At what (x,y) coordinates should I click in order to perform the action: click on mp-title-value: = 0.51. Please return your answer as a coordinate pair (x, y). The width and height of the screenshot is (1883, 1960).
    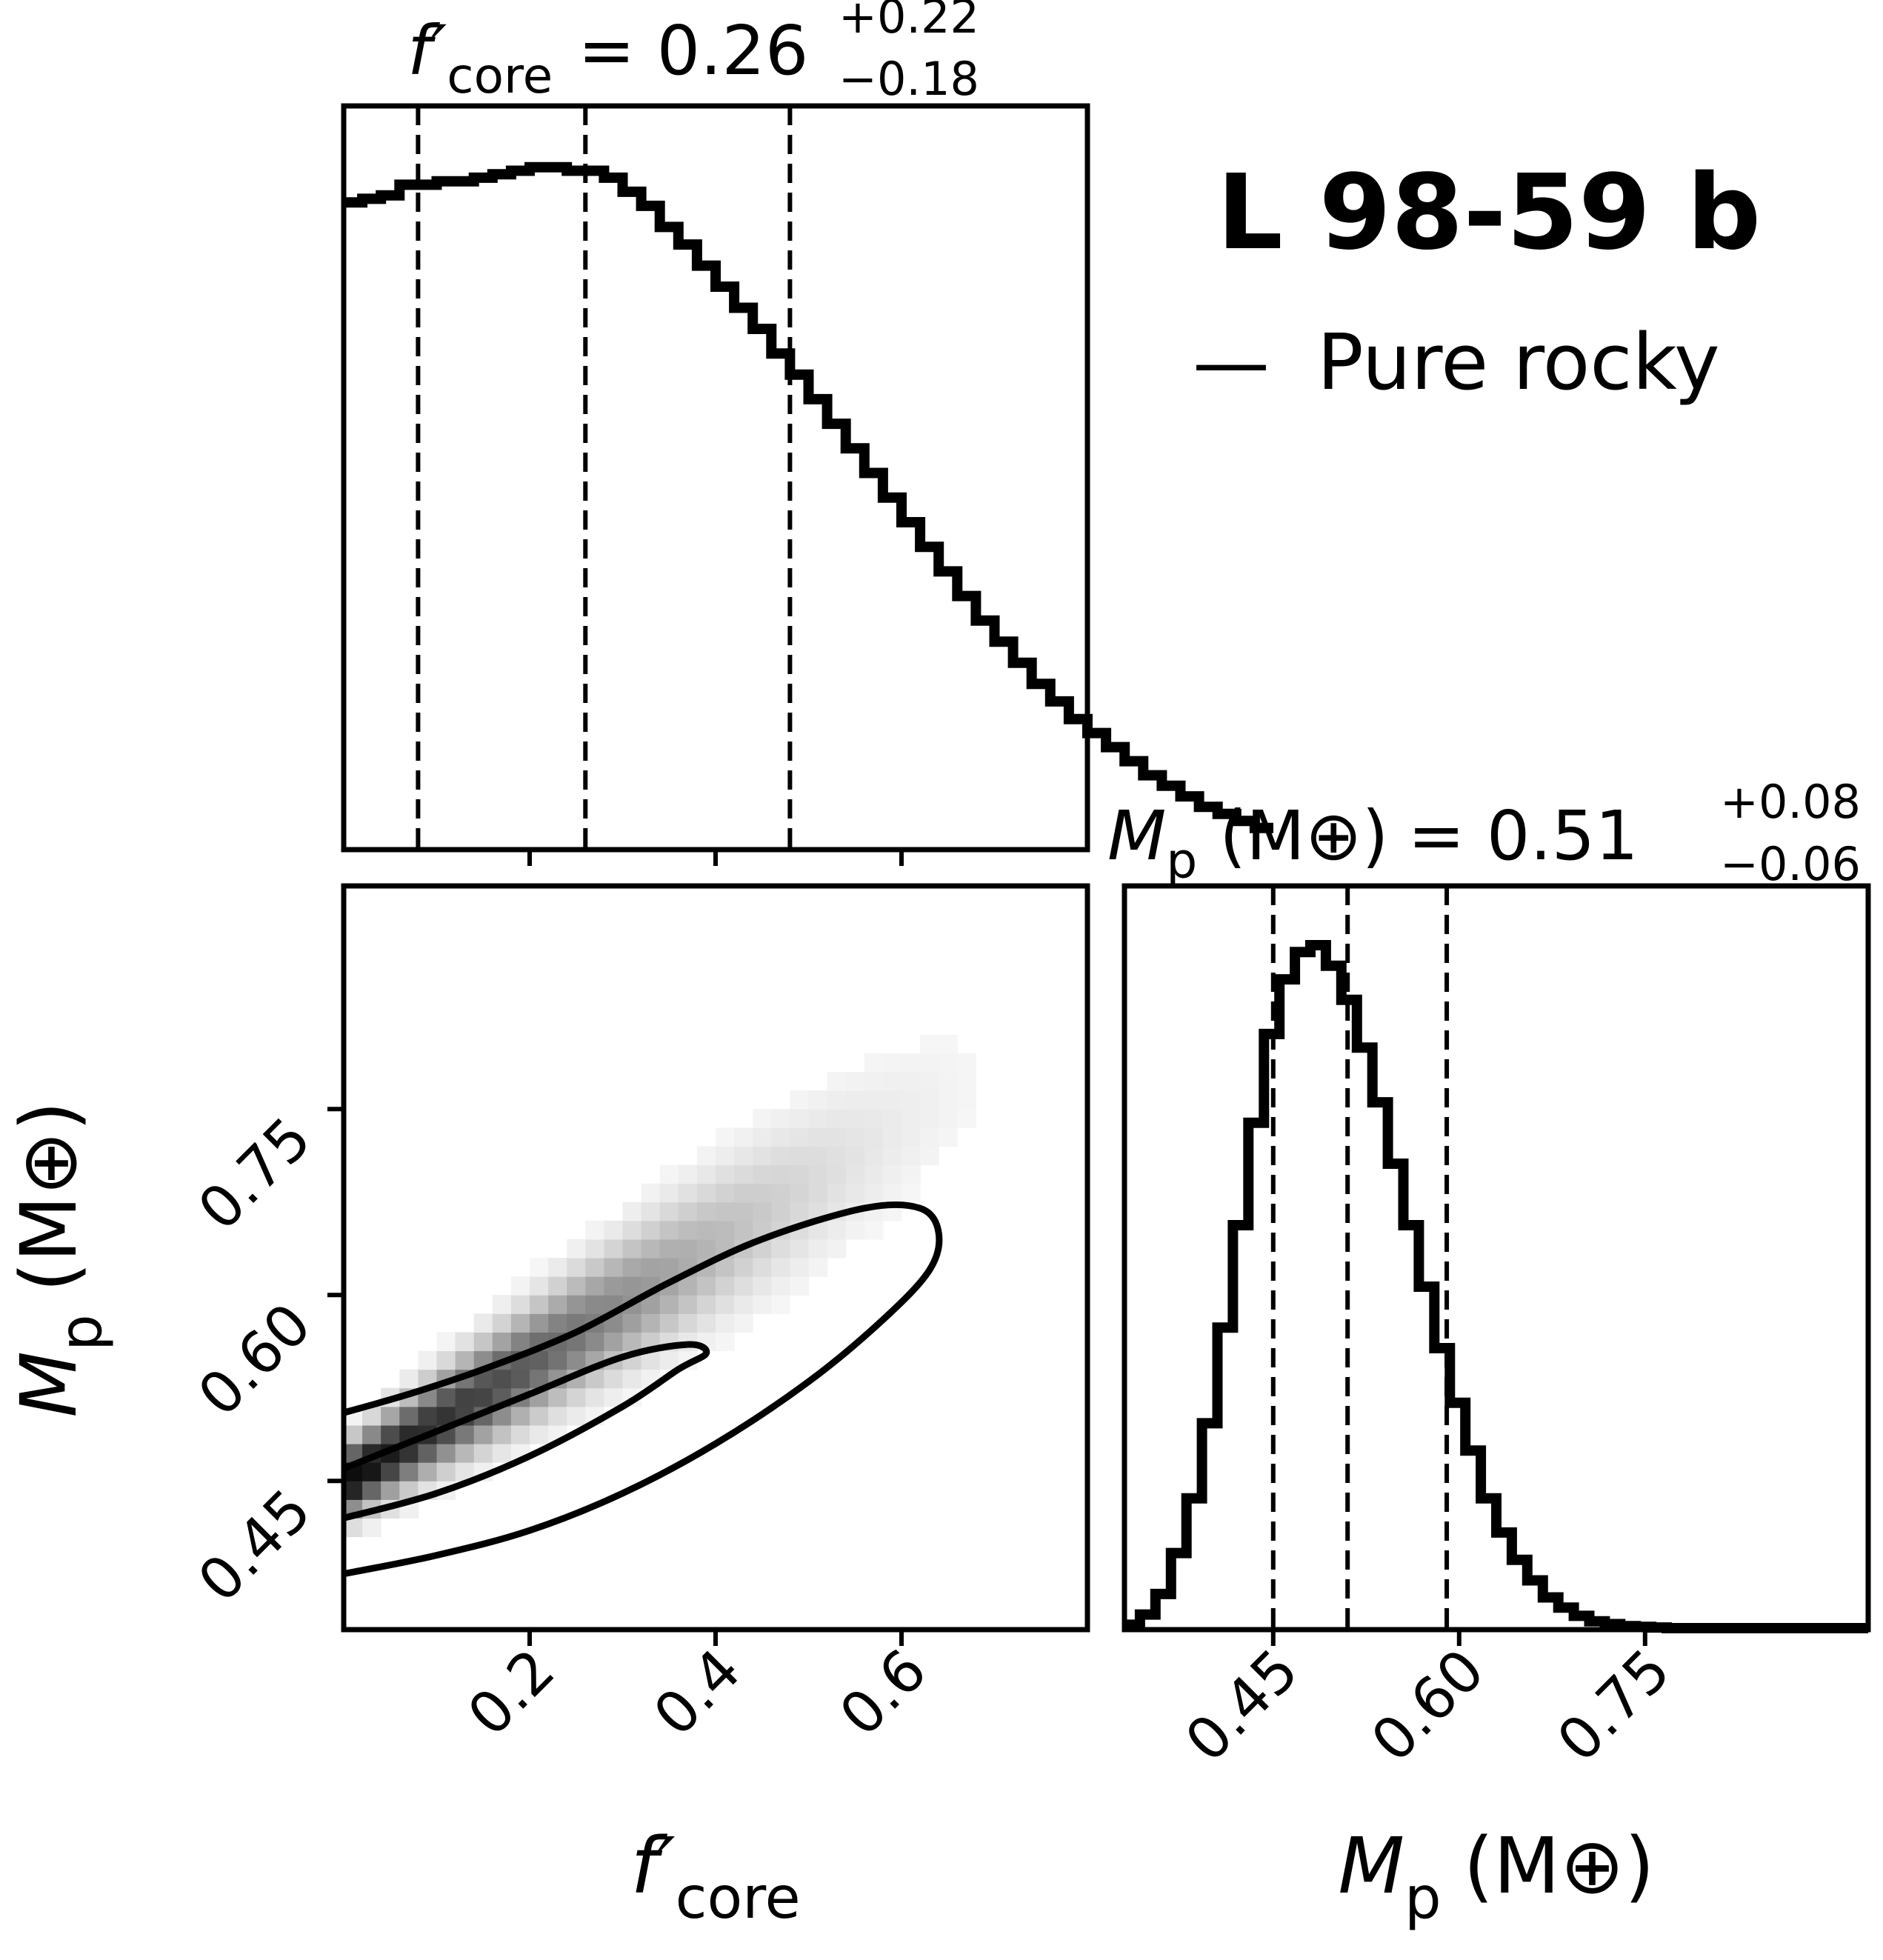
    Looking at the image, I should click on (1523, 836).